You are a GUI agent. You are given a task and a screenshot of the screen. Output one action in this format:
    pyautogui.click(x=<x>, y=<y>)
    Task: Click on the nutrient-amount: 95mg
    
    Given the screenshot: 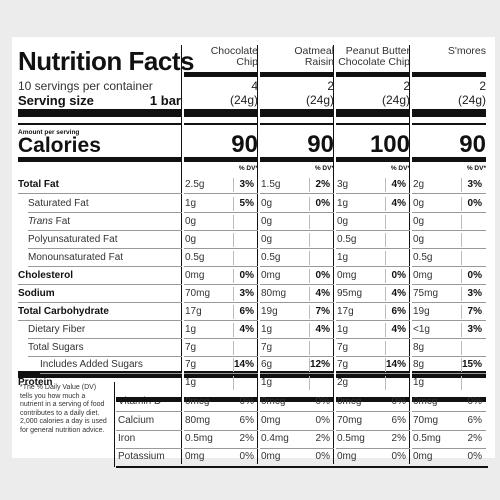 What is the action you would take?
    pyautogui.click(x=350, y=293)
    